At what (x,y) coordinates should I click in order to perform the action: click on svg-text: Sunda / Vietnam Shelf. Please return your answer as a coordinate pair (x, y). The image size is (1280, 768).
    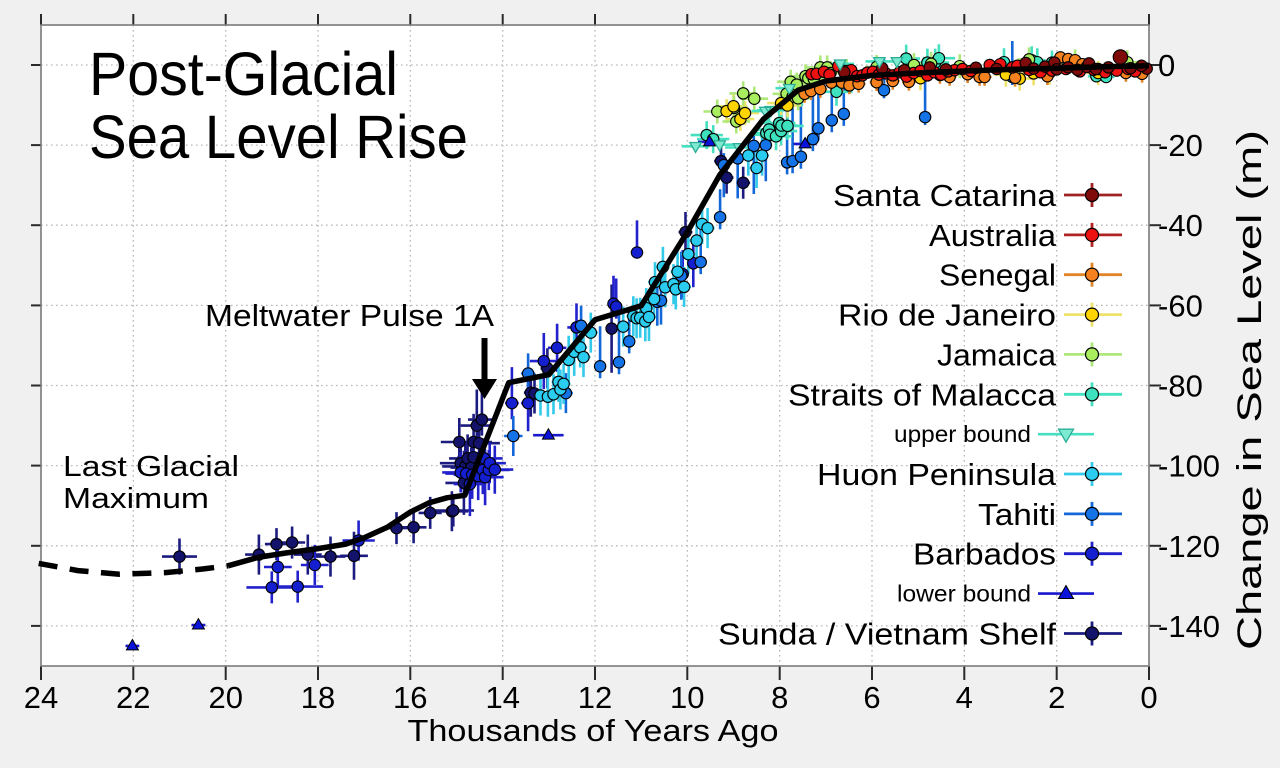
    Looking at the image, I should click on (887, 634).